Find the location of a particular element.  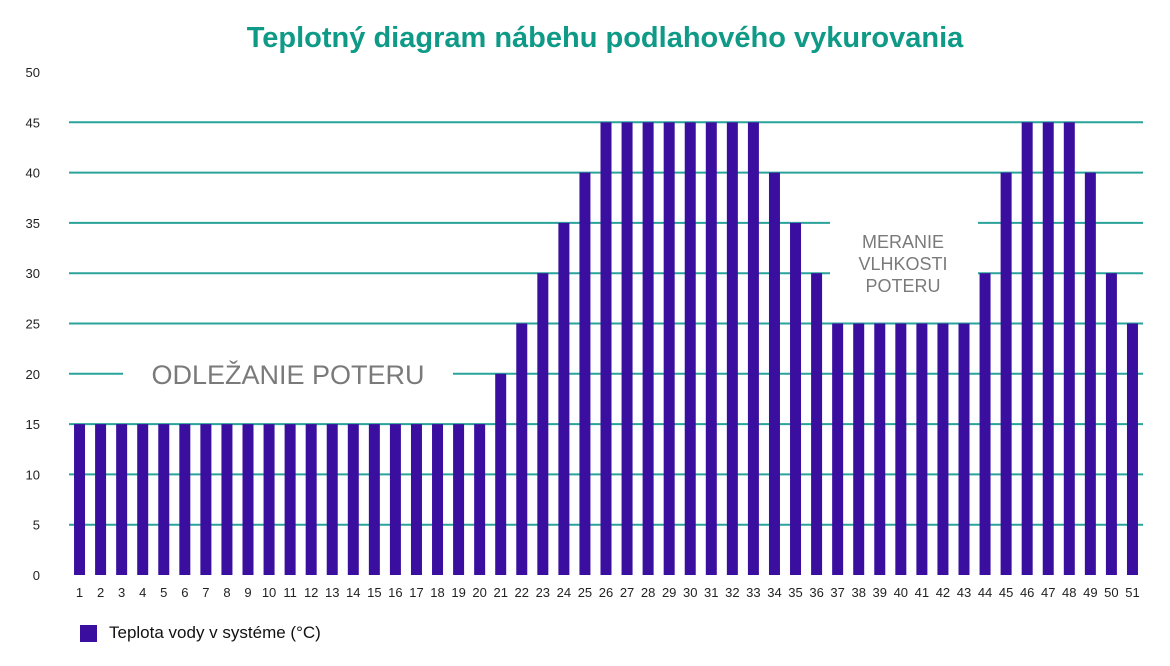

annotation-moisture-measurement-line: MERANIE is located at coordinates (903, 242).